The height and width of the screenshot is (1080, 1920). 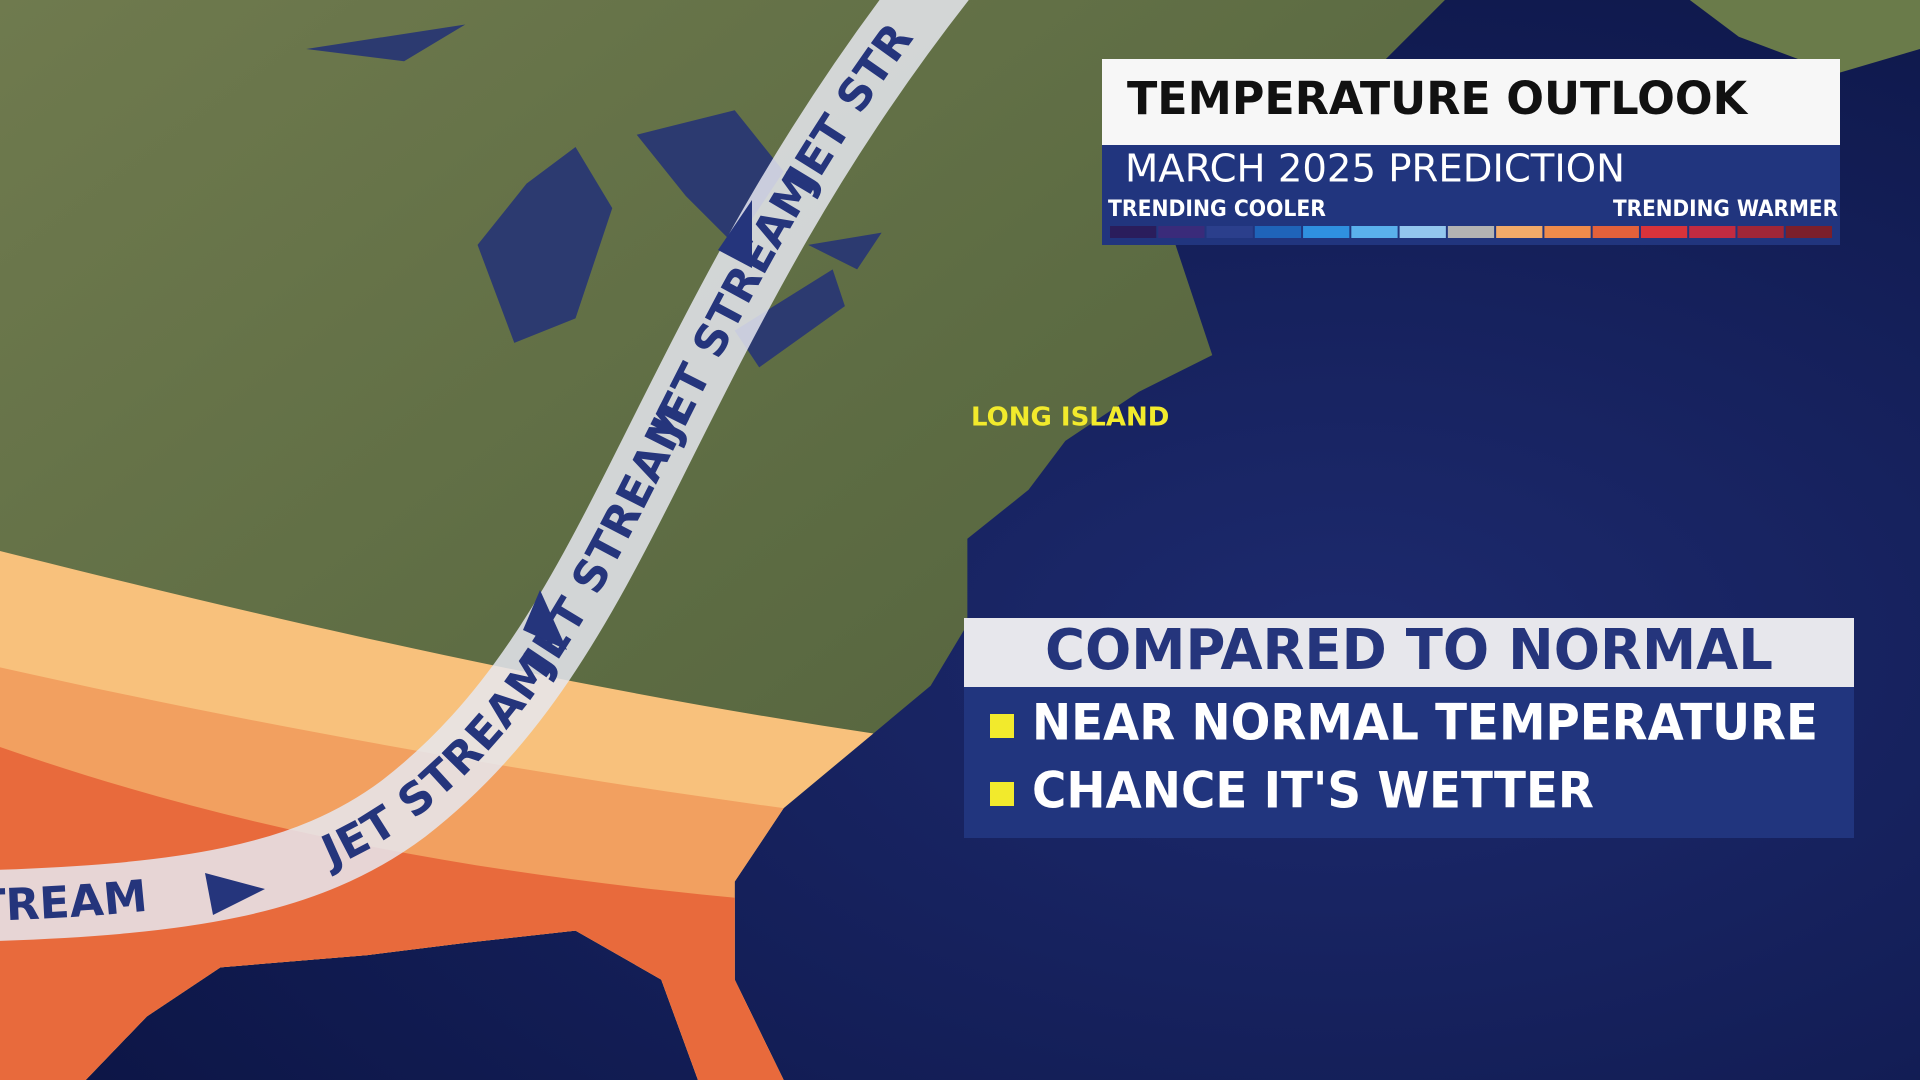 I want to click on scale-low-label: TRENDING COOLER, so click(x=1217, y=209).